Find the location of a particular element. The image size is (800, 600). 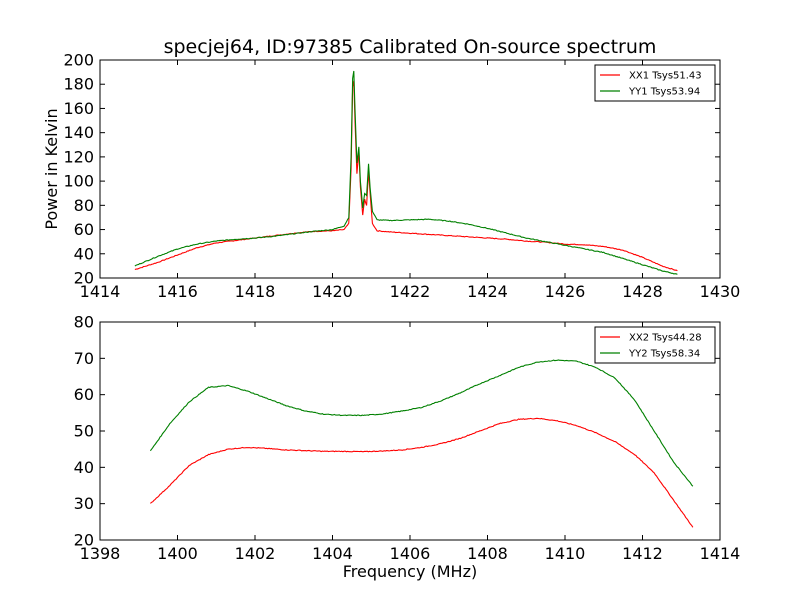

x-tick-label: 1428 is located at coordinates (642, 291).